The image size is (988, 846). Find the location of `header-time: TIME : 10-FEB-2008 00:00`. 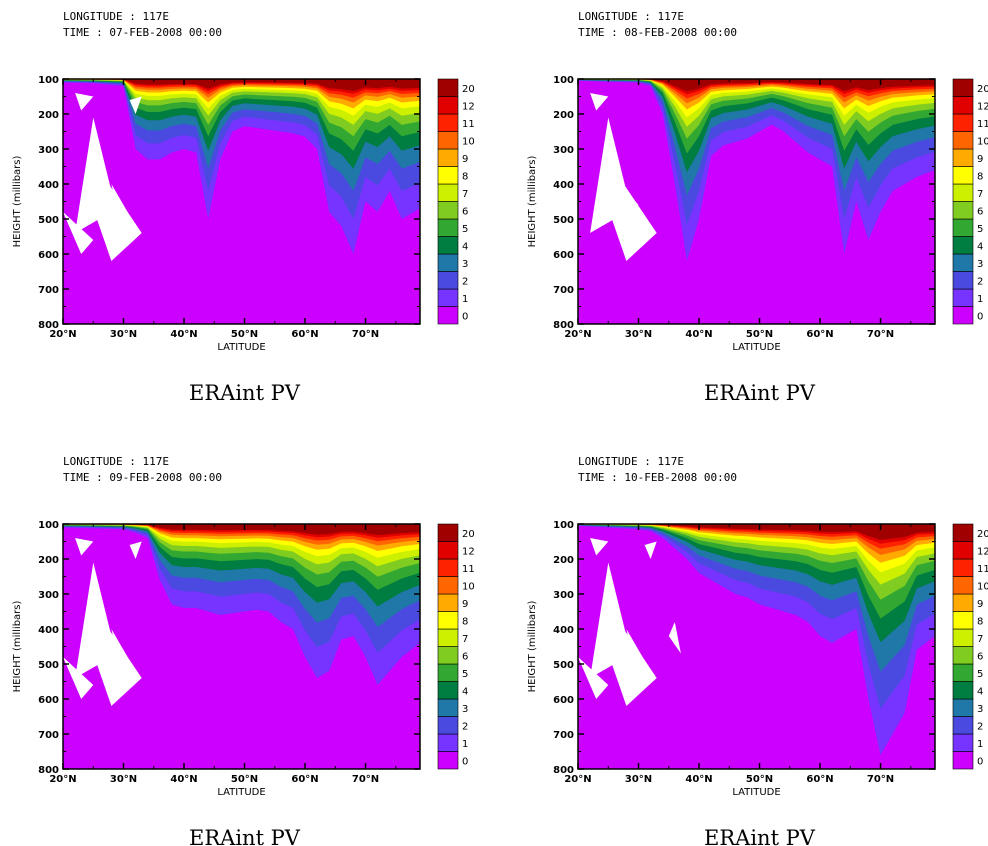

header-time: TIME : 10-FEB-2008 00:00 is located at coordinates (657, 477).